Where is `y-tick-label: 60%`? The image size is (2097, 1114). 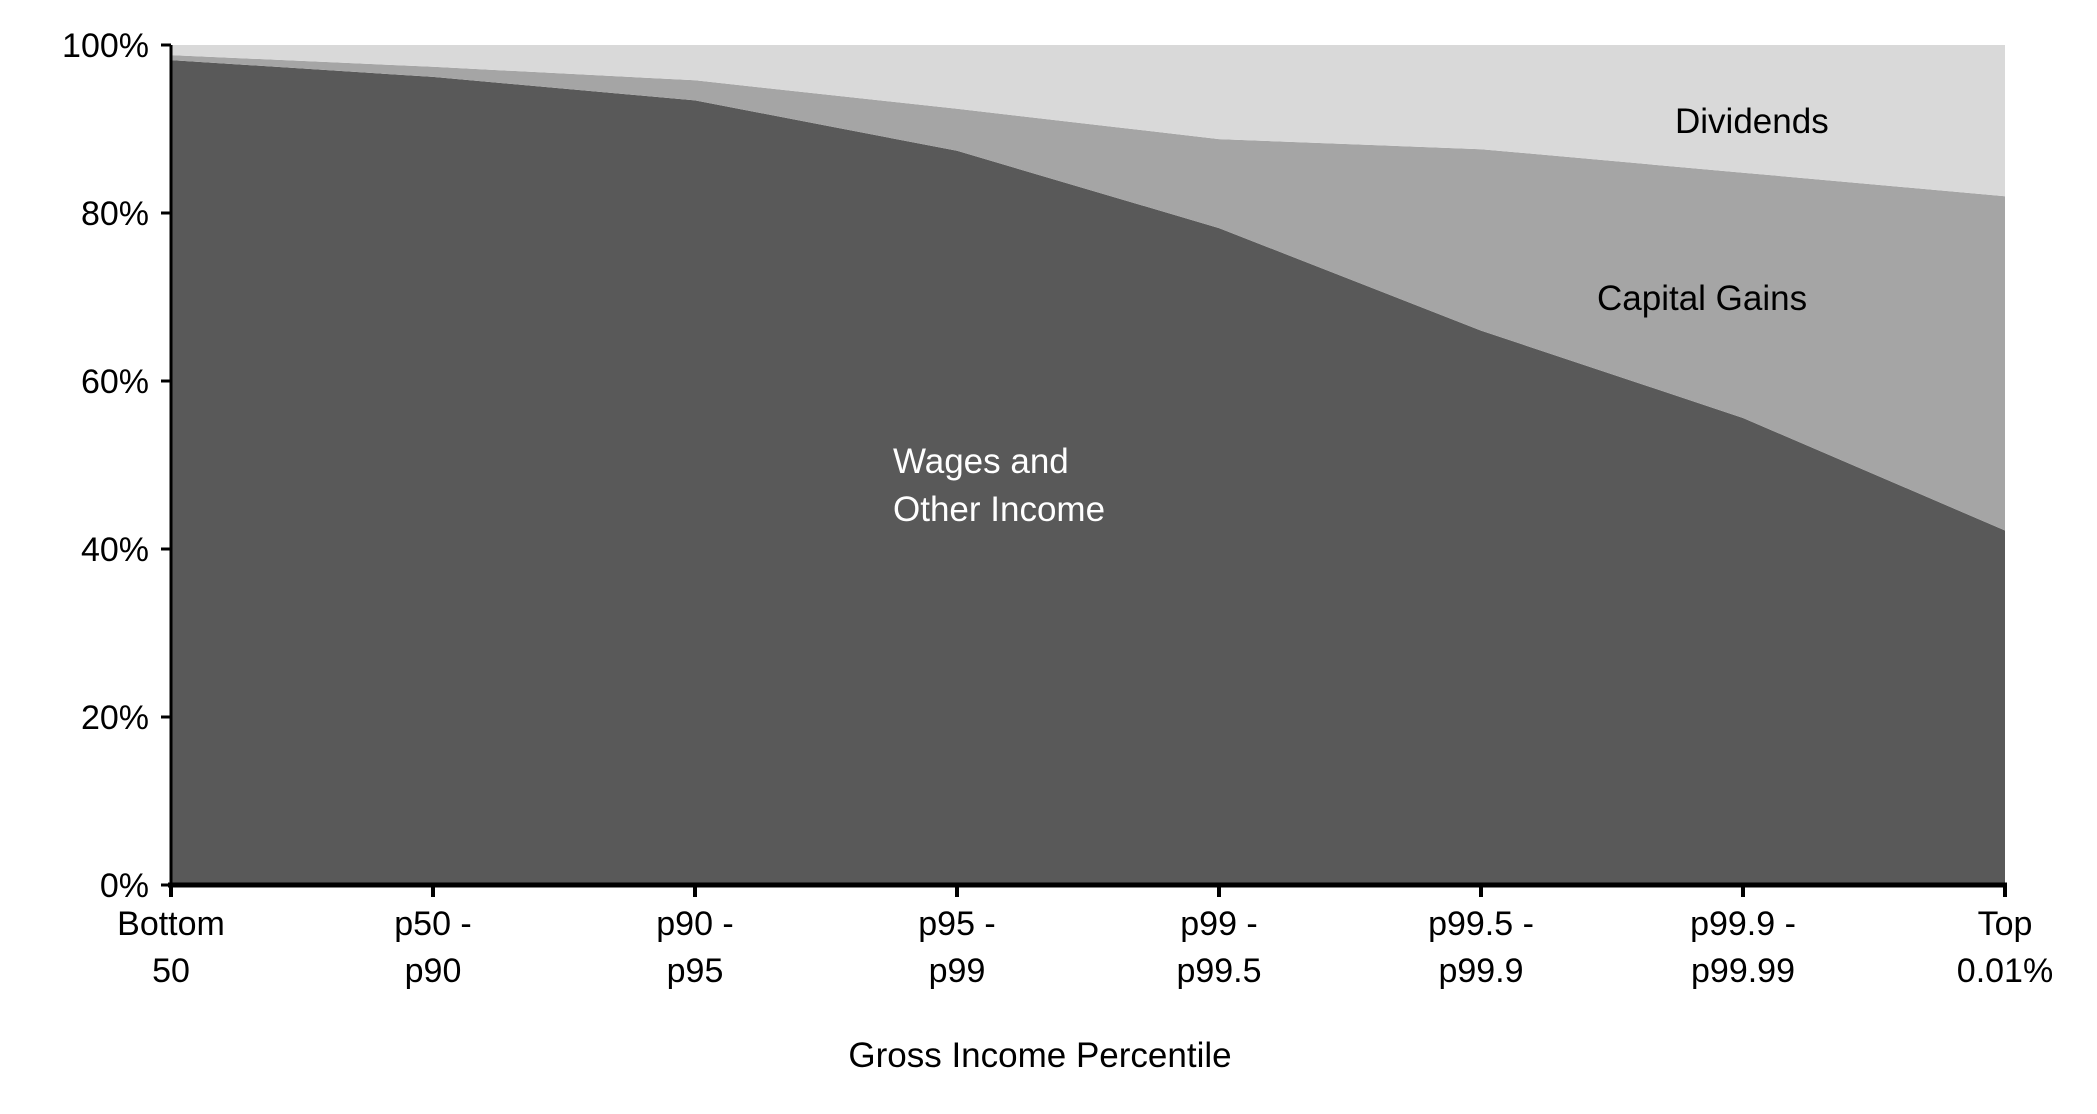 y-tick-label: 60% is located at coordinates (115, 382).